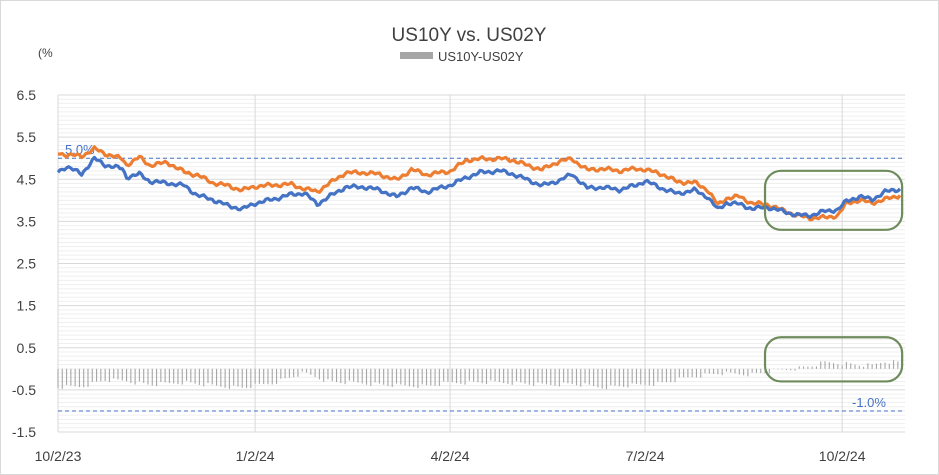 The width and height of the screenshot is (939, 475). Describe the element at coordinates (24, 432) in the screenshot. I see `y-tick-label: -1.5` at that location.